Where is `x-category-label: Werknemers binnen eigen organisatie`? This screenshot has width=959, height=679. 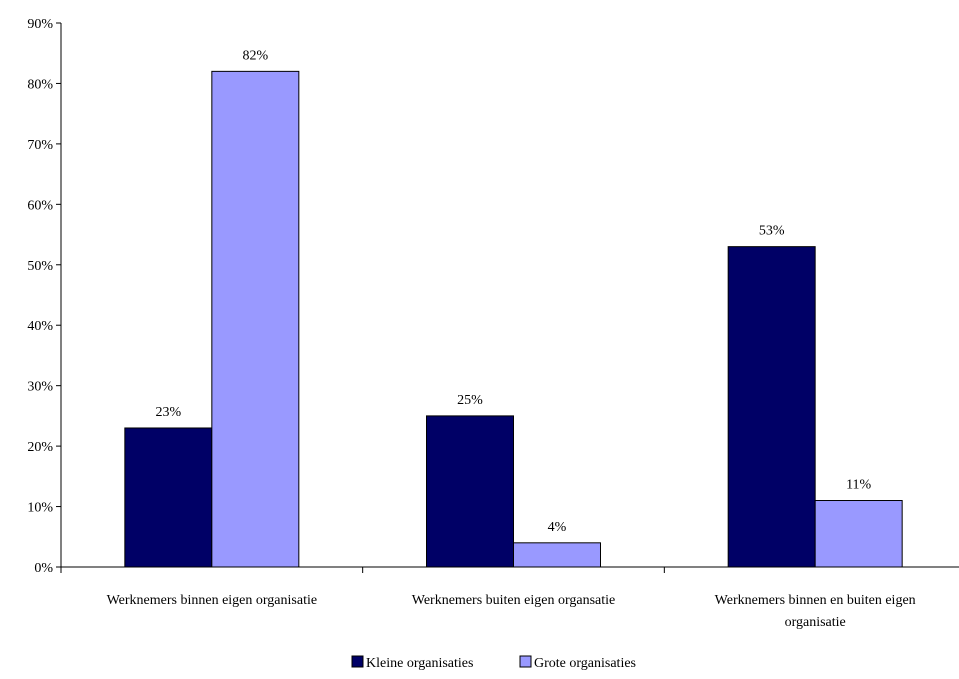
x-category-label: Werknemers binnen eigen organisatie is located at coordinates (212, 600).